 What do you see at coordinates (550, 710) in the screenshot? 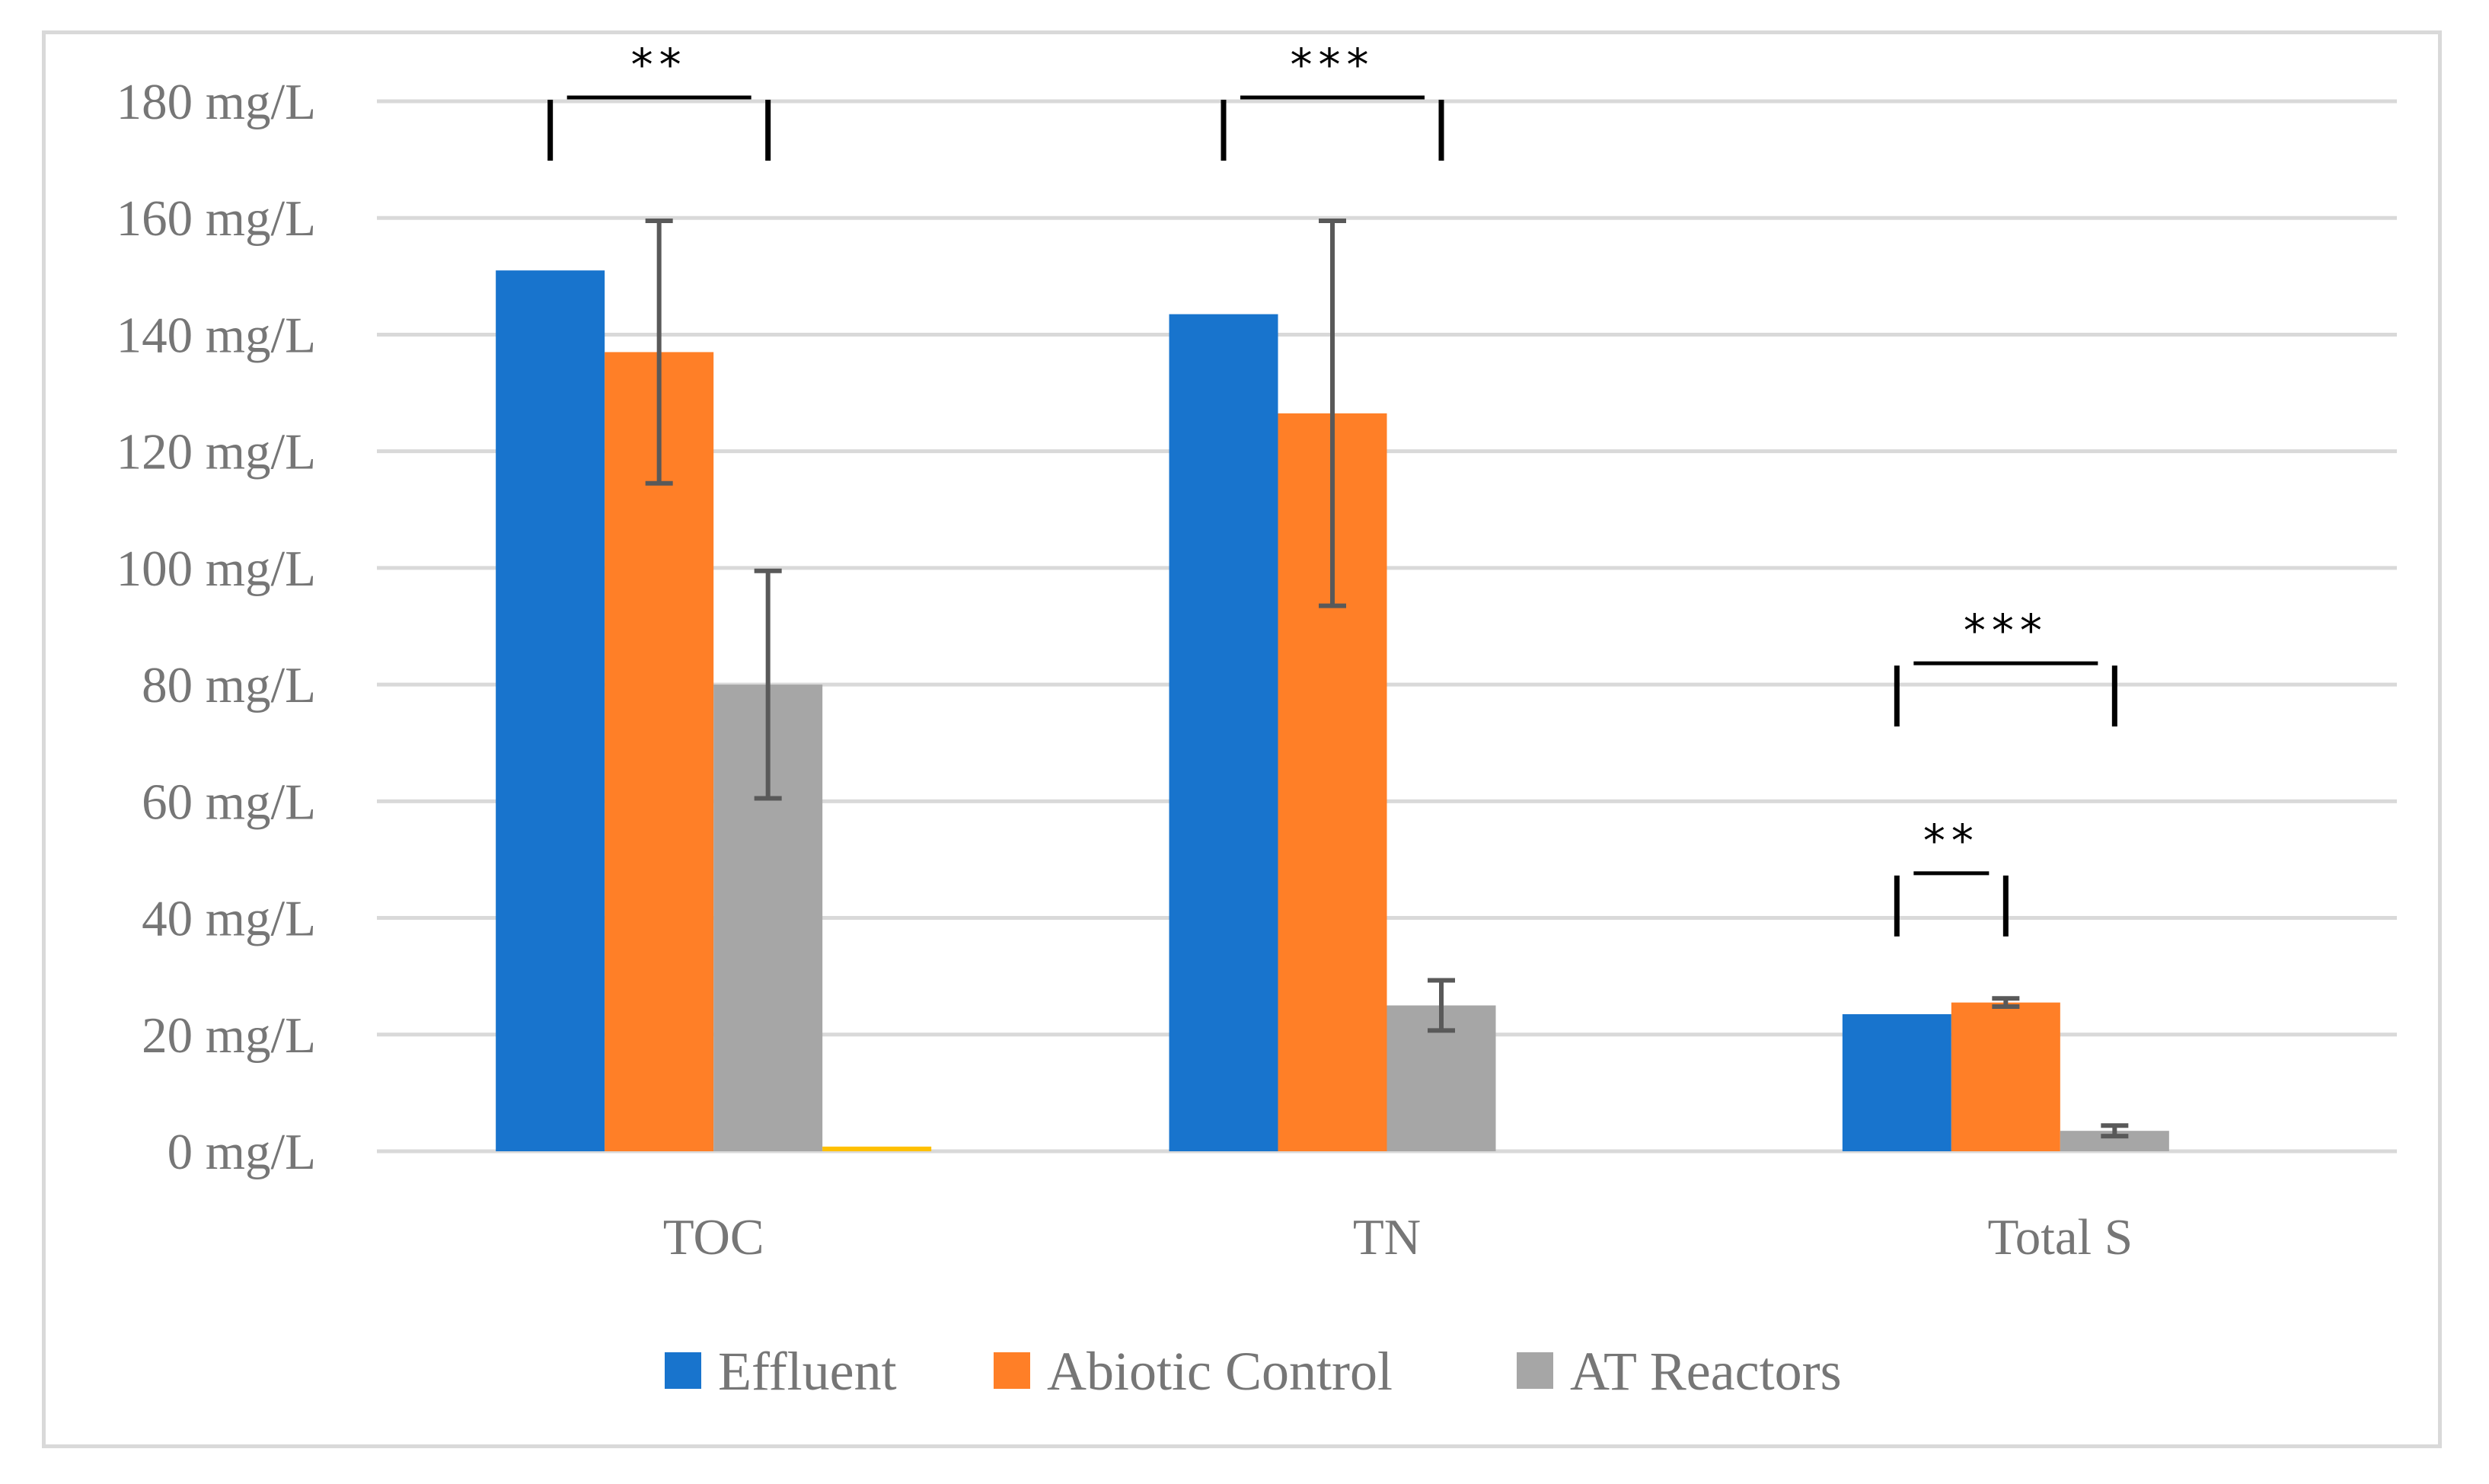
I see `bar-effluent-toc` at bounding box center [550, 710].